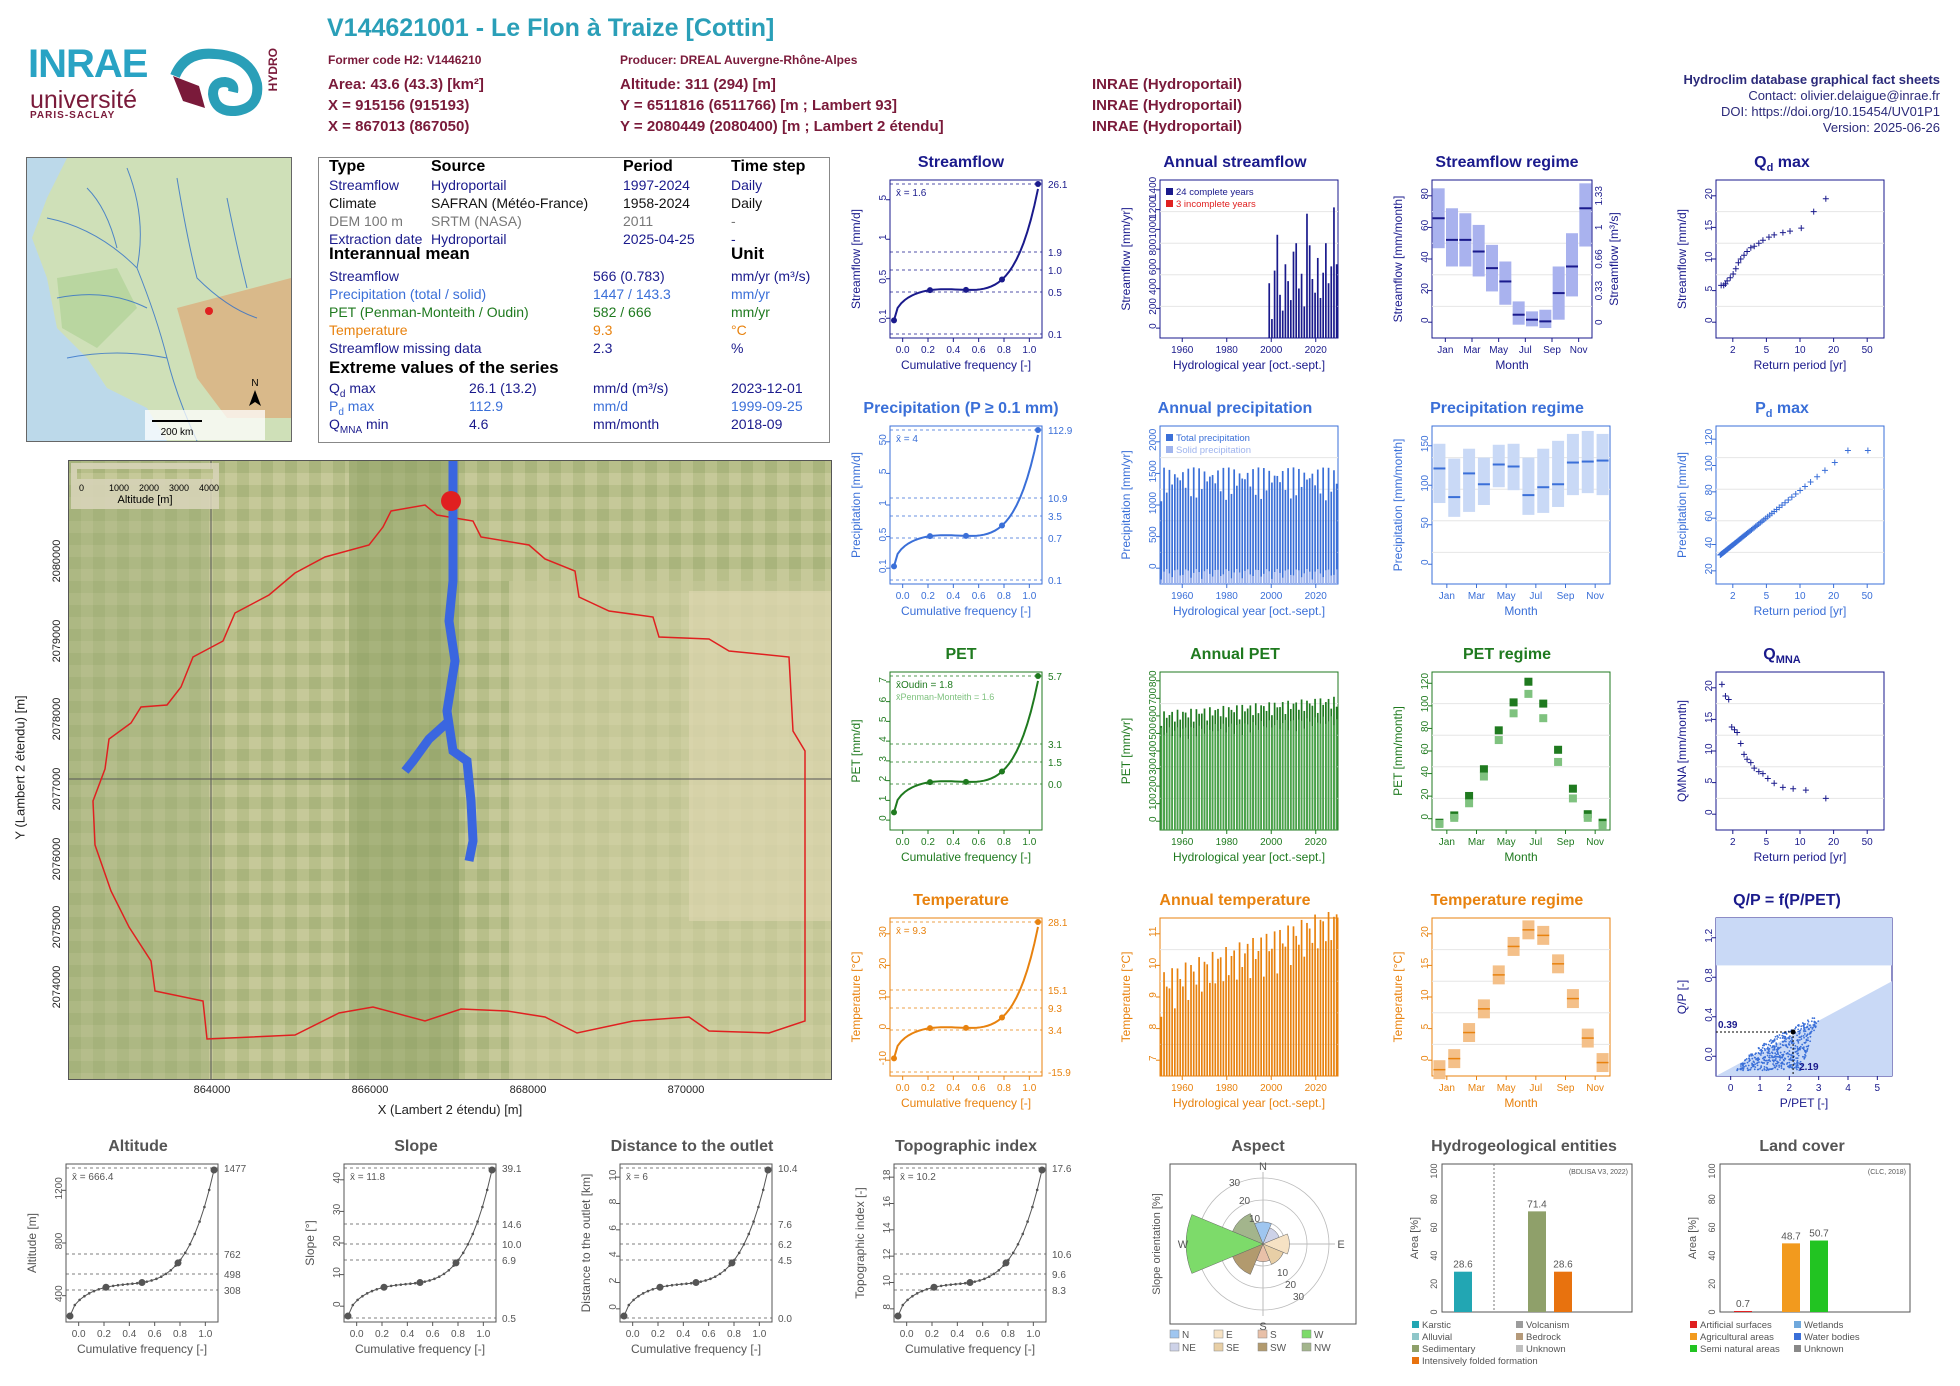  What do you see at coordinates (883, 739) in the screenshot?
I see `y-tick-label: 4` at bounding box center [883, 739].